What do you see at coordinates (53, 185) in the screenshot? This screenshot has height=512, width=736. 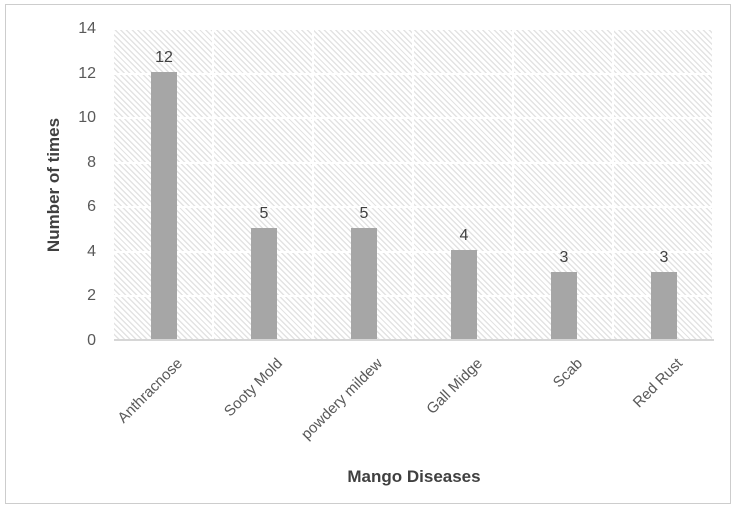 I see `y-axis-title: Number of times` at bounding box center [53, 185].